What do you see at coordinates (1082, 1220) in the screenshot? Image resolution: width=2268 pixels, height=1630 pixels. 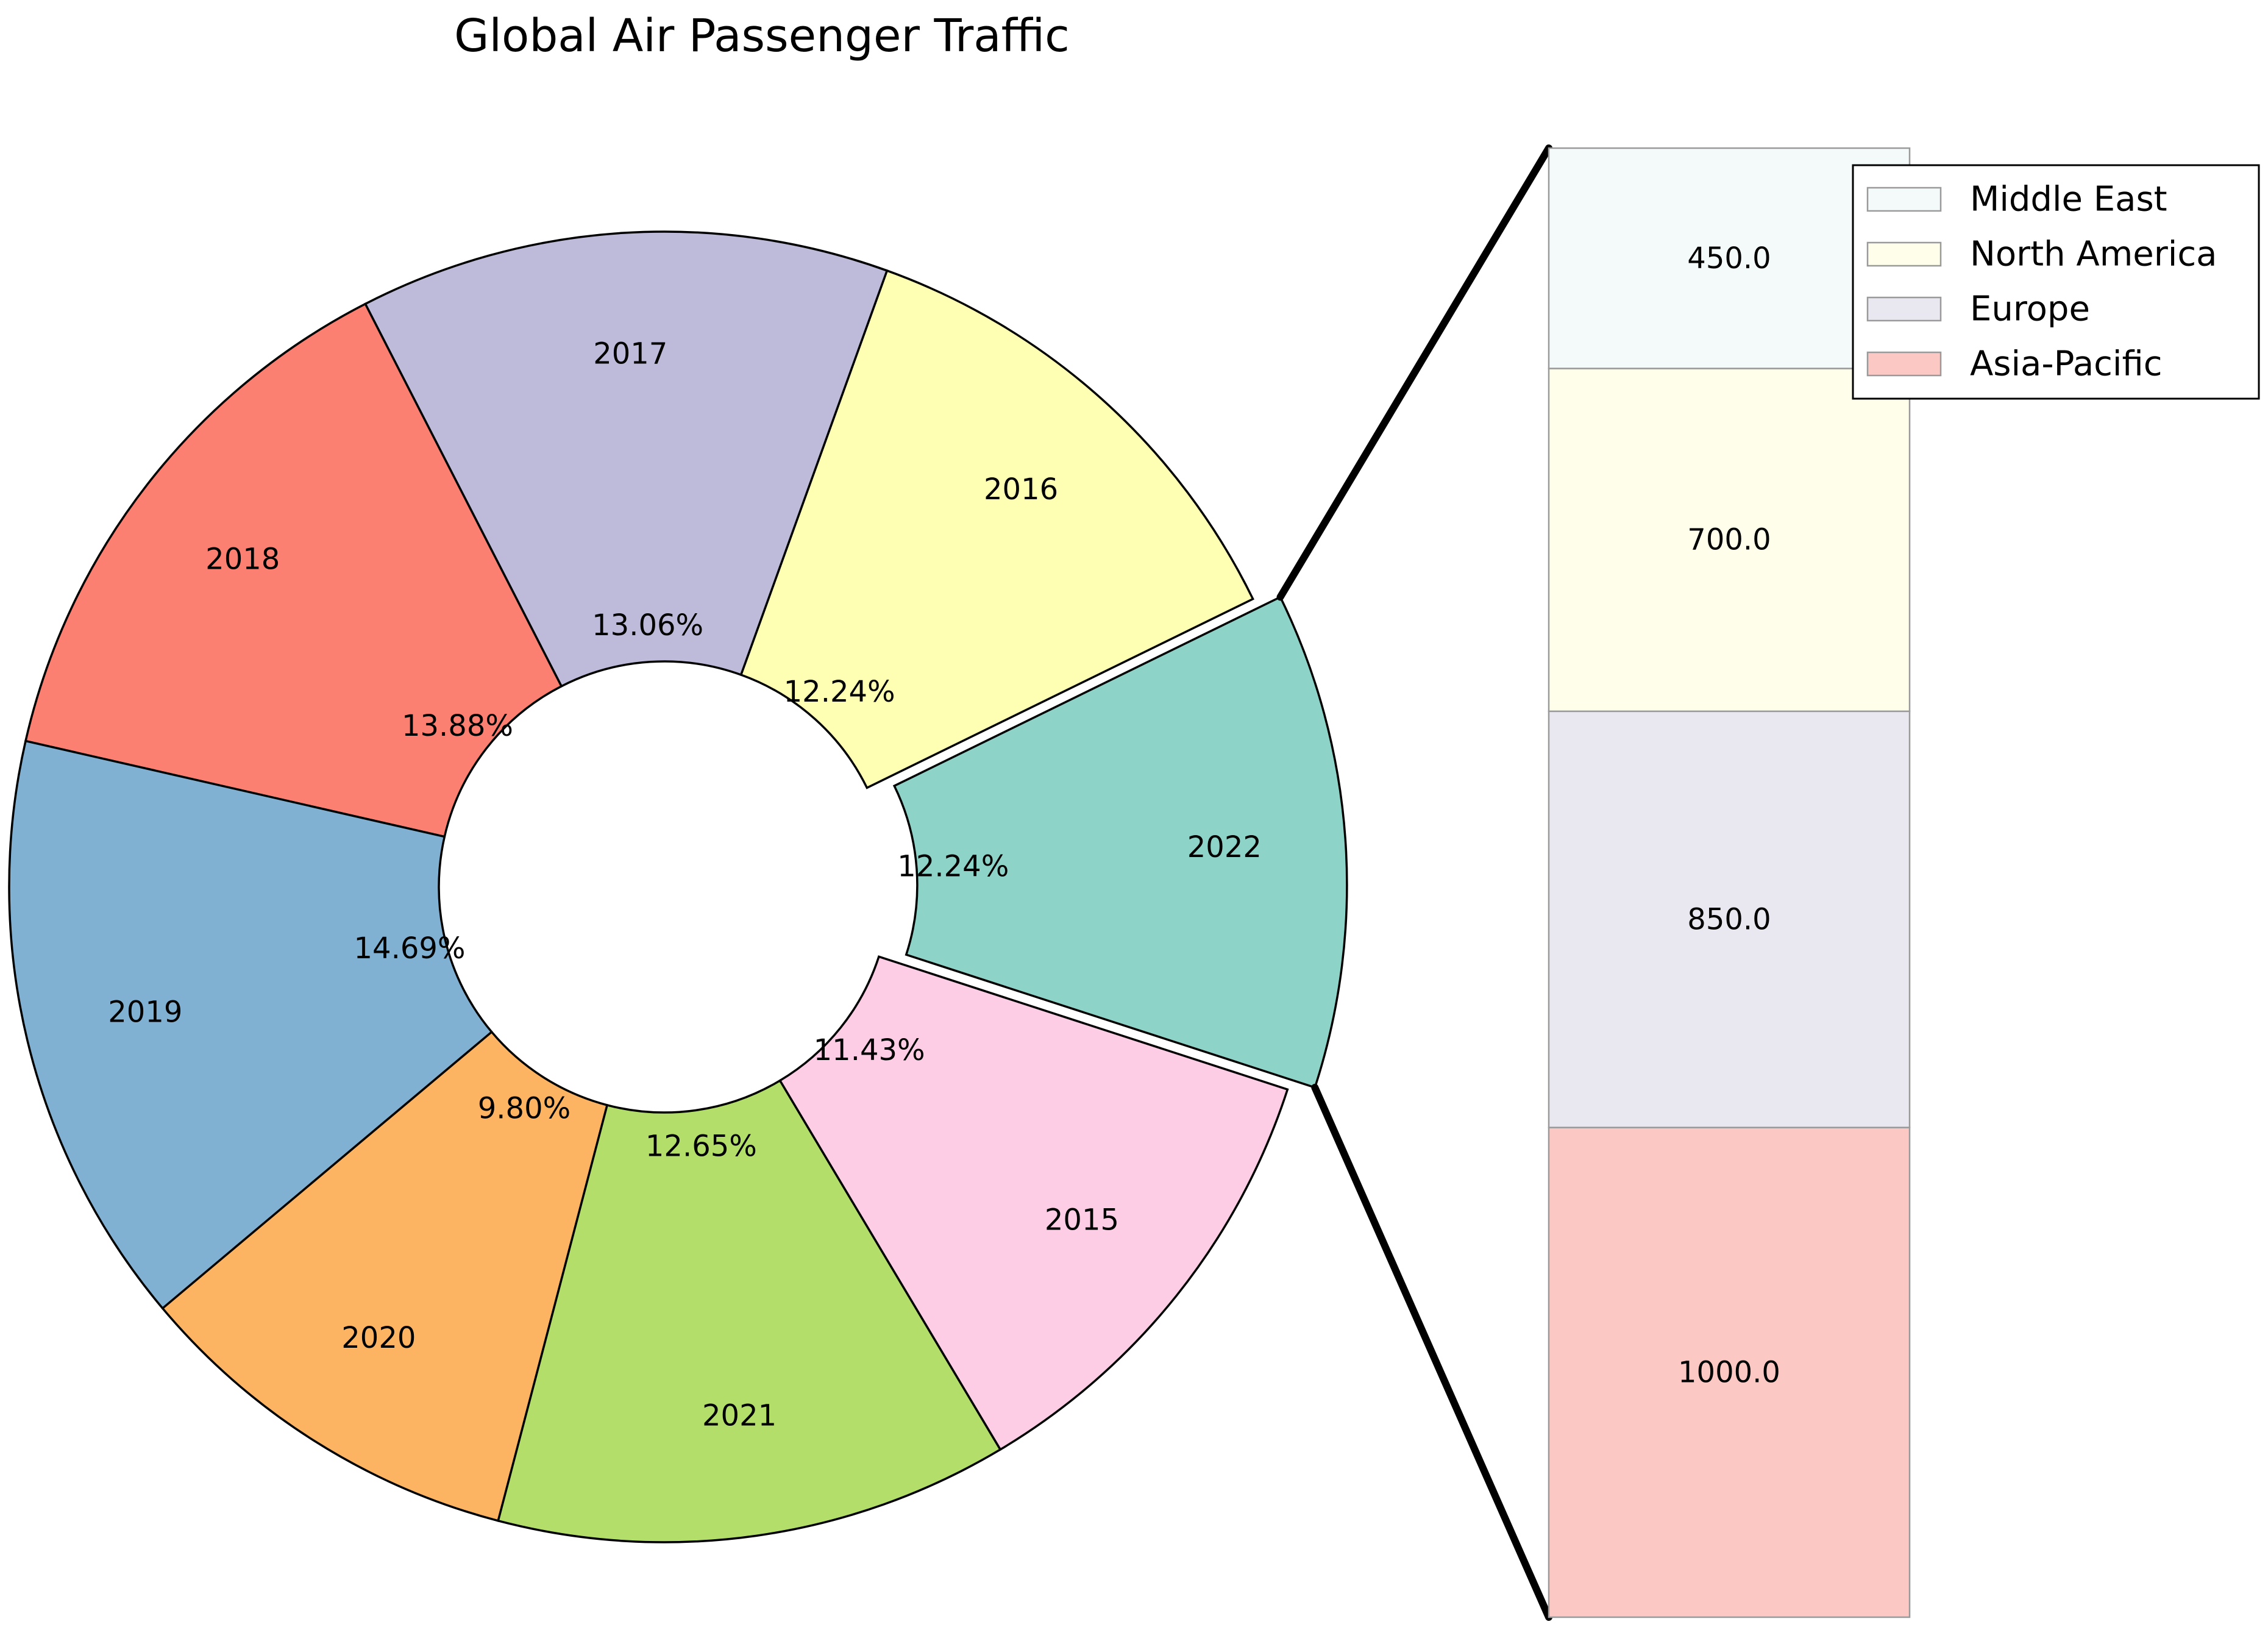 I see `slice-label-2015: 2015` at bounding box center [1082, 1220].